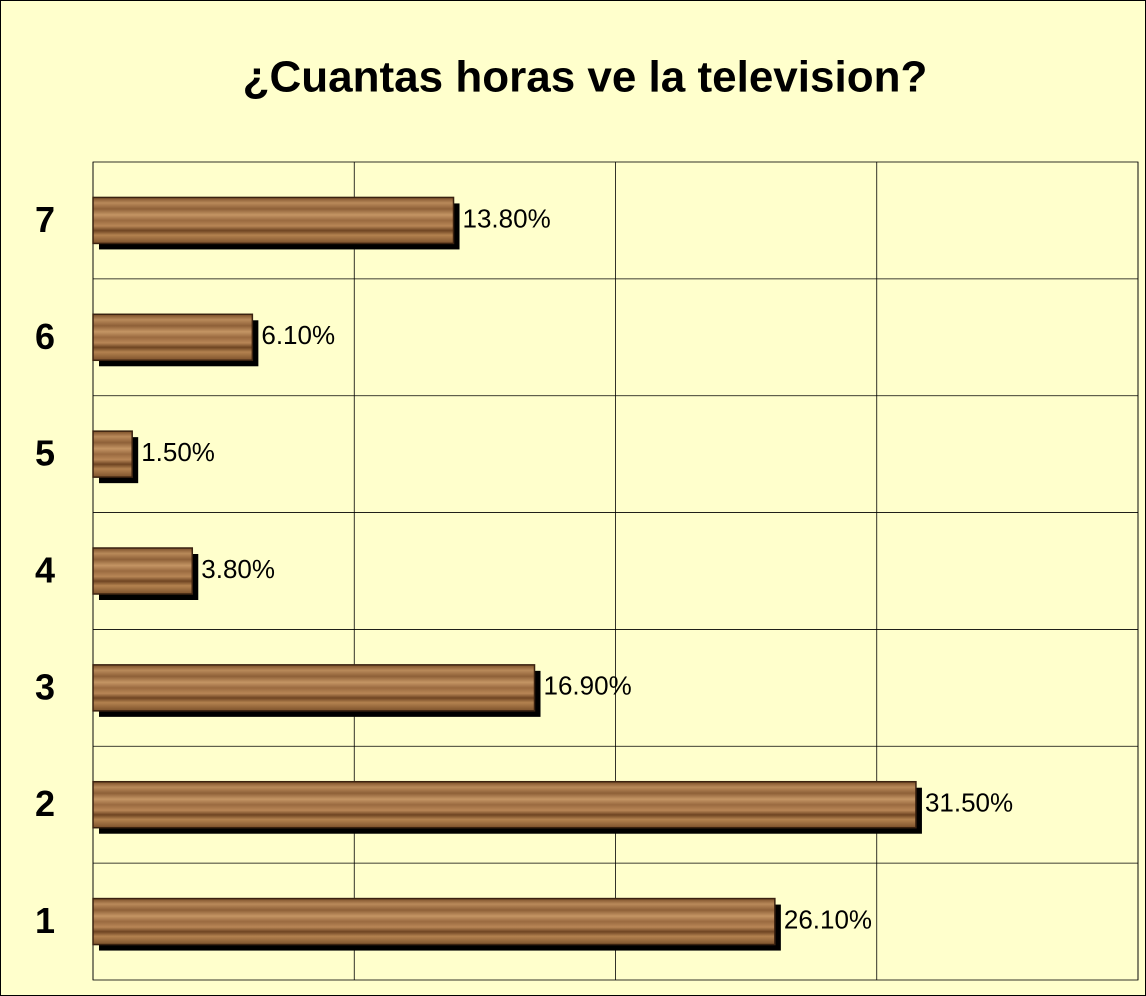 The height and width of the screenshot is (996, 1146). I want to click on value-label: 13.80%, so click(507, 218).